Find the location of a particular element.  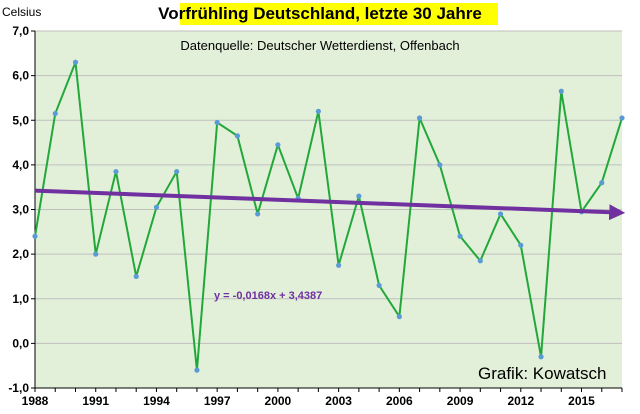

x-tick-label: 2009 is located at coordinates (460, 401).